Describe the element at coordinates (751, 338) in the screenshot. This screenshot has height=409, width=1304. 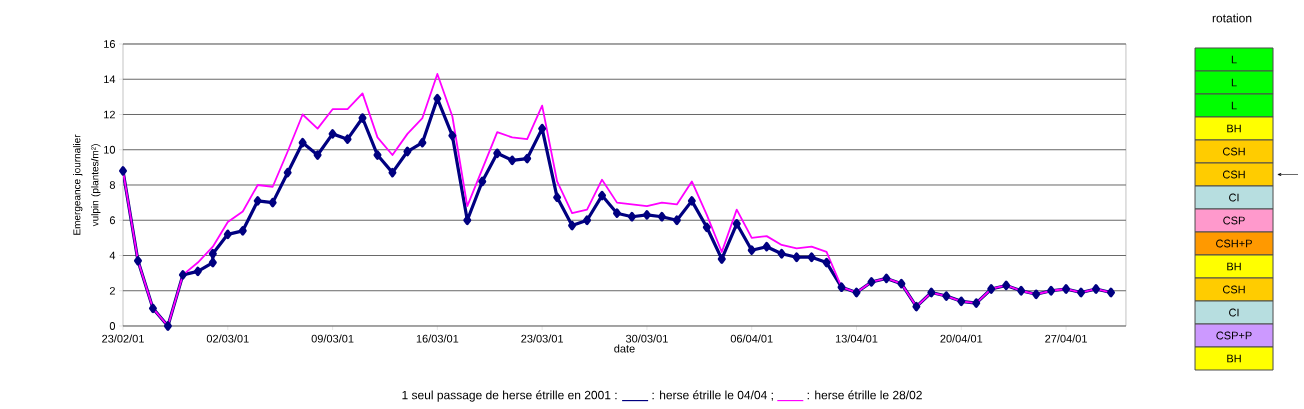
I see `x-tick-label: 06/04/01` at that location.